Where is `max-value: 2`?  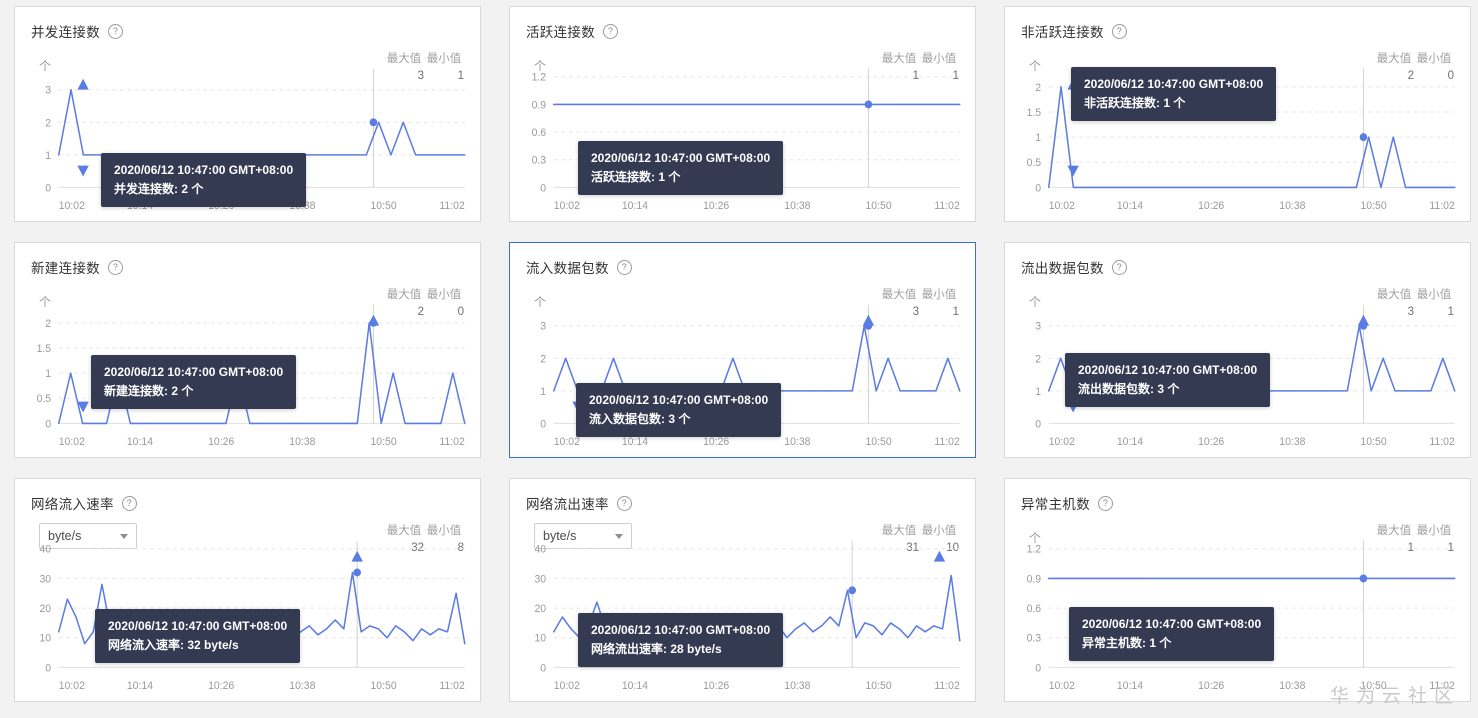
max-value: 2 is located at coordinates (420, 312).